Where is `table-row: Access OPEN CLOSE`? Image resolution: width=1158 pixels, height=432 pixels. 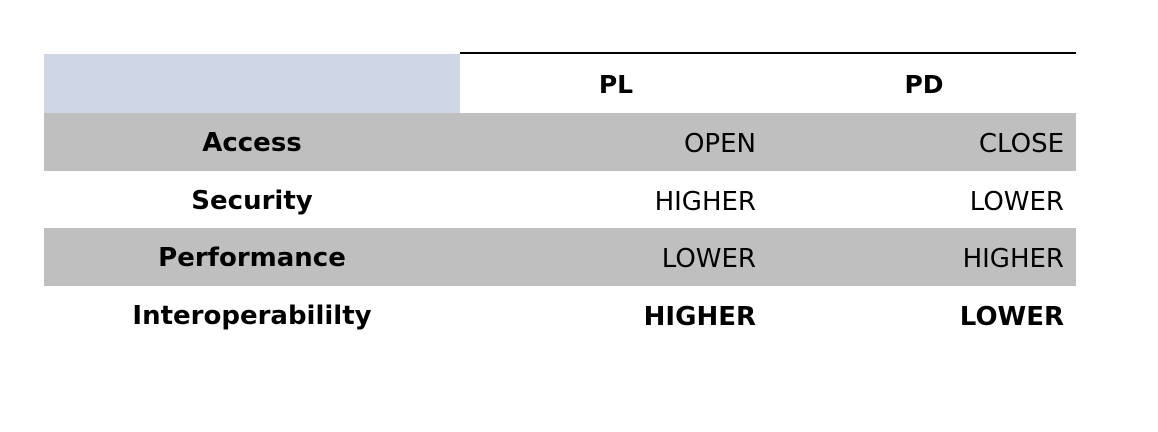 table-row: Access OPEN CLOSE is located at coordinates (560, 142).